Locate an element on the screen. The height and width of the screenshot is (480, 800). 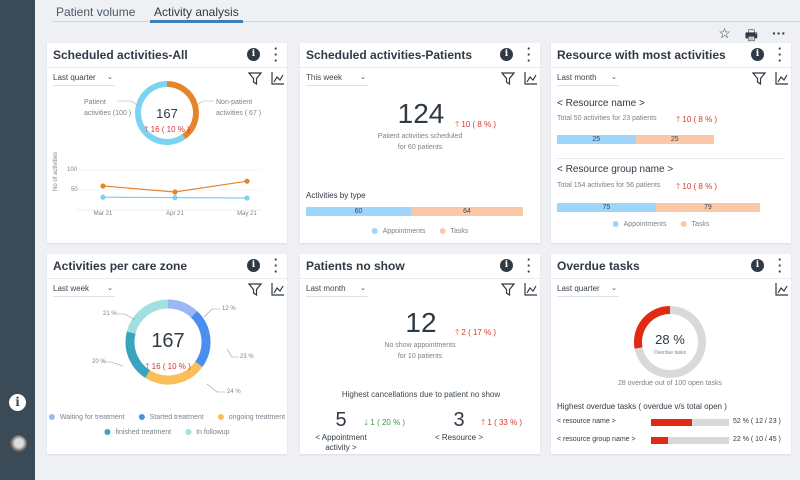
change-value: 10 ( 8 % ) is located at coordinates (700, 119).